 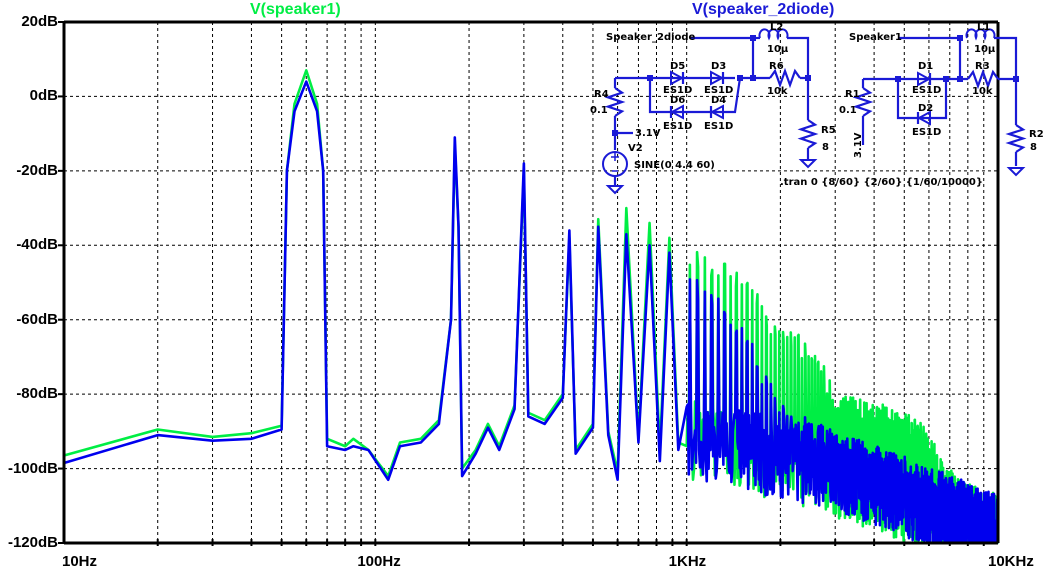 I want to click on tran-directive: .tran 0 {8/60} {2/60} {1/60/10000}, so click(x=881, y=182).